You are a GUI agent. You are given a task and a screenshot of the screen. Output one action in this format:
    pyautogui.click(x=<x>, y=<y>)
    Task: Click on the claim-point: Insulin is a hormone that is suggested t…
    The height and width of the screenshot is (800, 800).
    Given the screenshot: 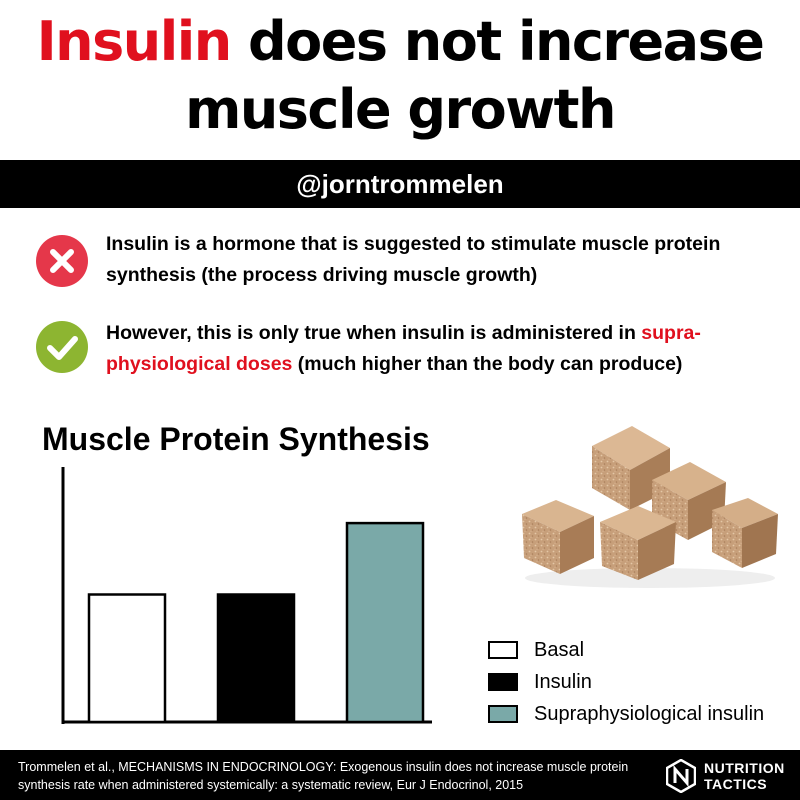 What is the action you would take?
    pyautogui.click(x=406, y=262)
    